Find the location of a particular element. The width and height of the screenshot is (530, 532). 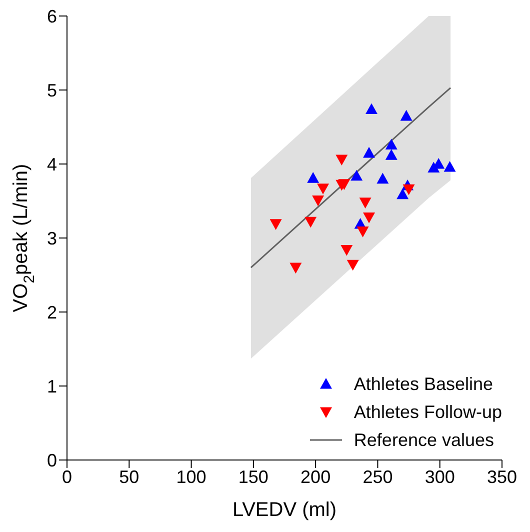

legend-label: Reference values is located at coordinates (424, 440).